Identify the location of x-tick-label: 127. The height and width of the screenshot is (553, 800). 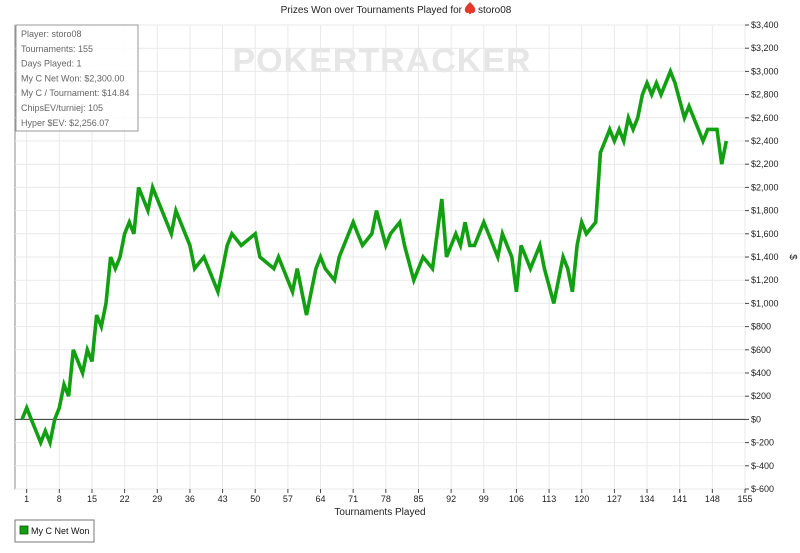
(614, 499).